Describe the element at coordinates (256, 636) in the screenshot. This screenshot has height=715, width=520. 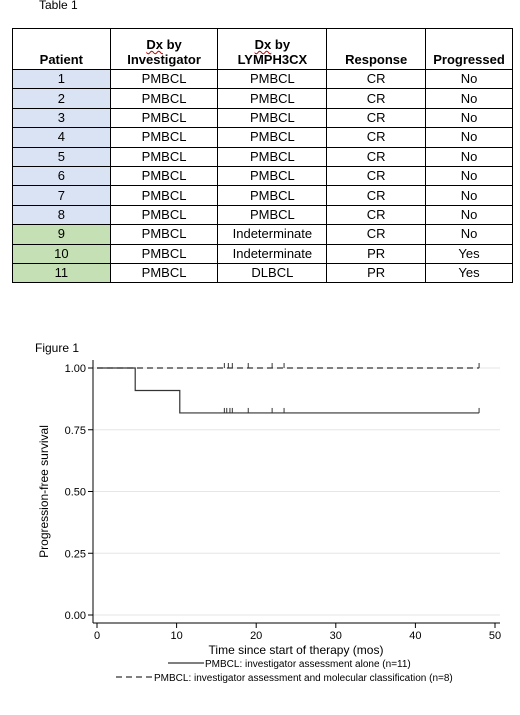
I see `x-tick-label: 20` at that location.